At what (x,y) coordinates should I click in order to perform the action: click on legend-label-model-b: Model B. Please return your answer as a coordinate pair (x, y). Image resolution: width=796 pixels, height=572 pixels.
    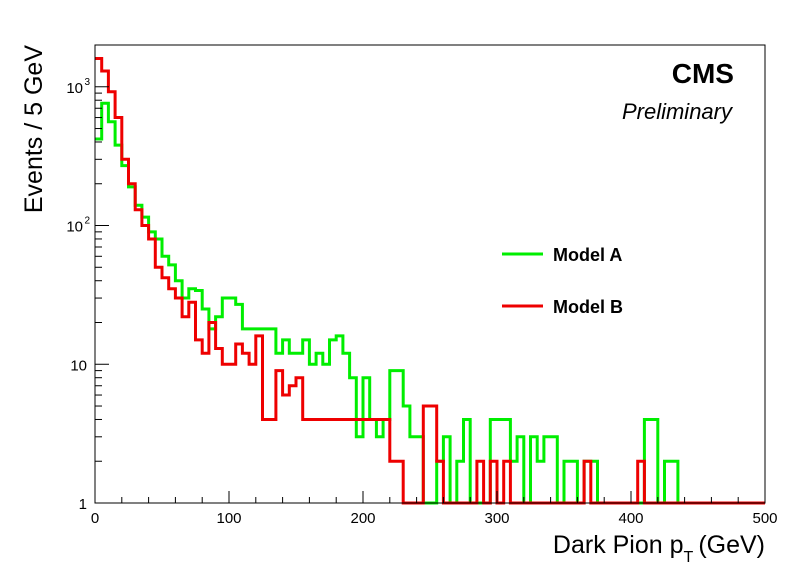
    Looking at the image, I should click on (588, 307).